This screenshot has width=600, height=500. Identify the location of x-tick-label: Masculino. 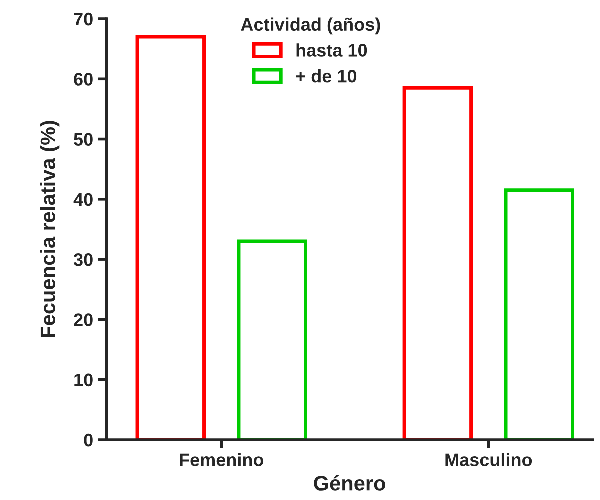
(489, 459).